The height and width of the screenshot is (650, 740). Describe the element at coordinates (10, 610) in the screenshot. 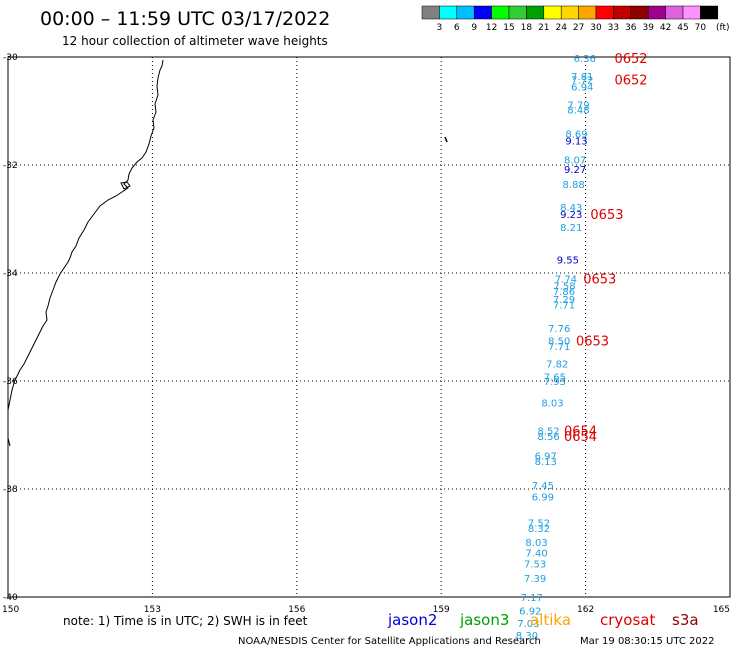

I see `longitude-tick-label: 150` at that location.